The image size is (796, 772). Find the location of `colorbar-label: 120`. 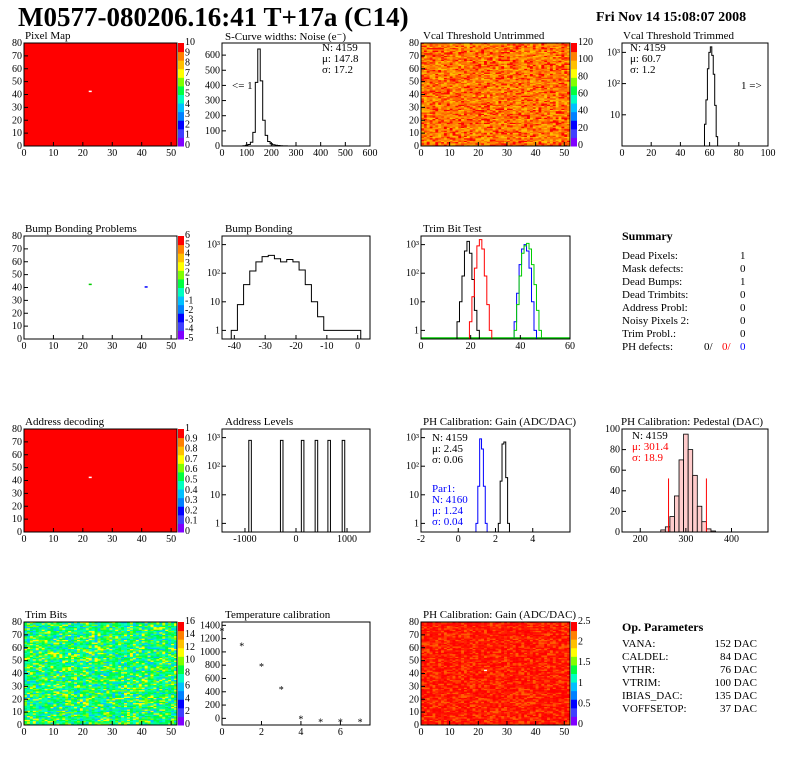

colorbar-label: 120 is located at coordinates (585, 42).